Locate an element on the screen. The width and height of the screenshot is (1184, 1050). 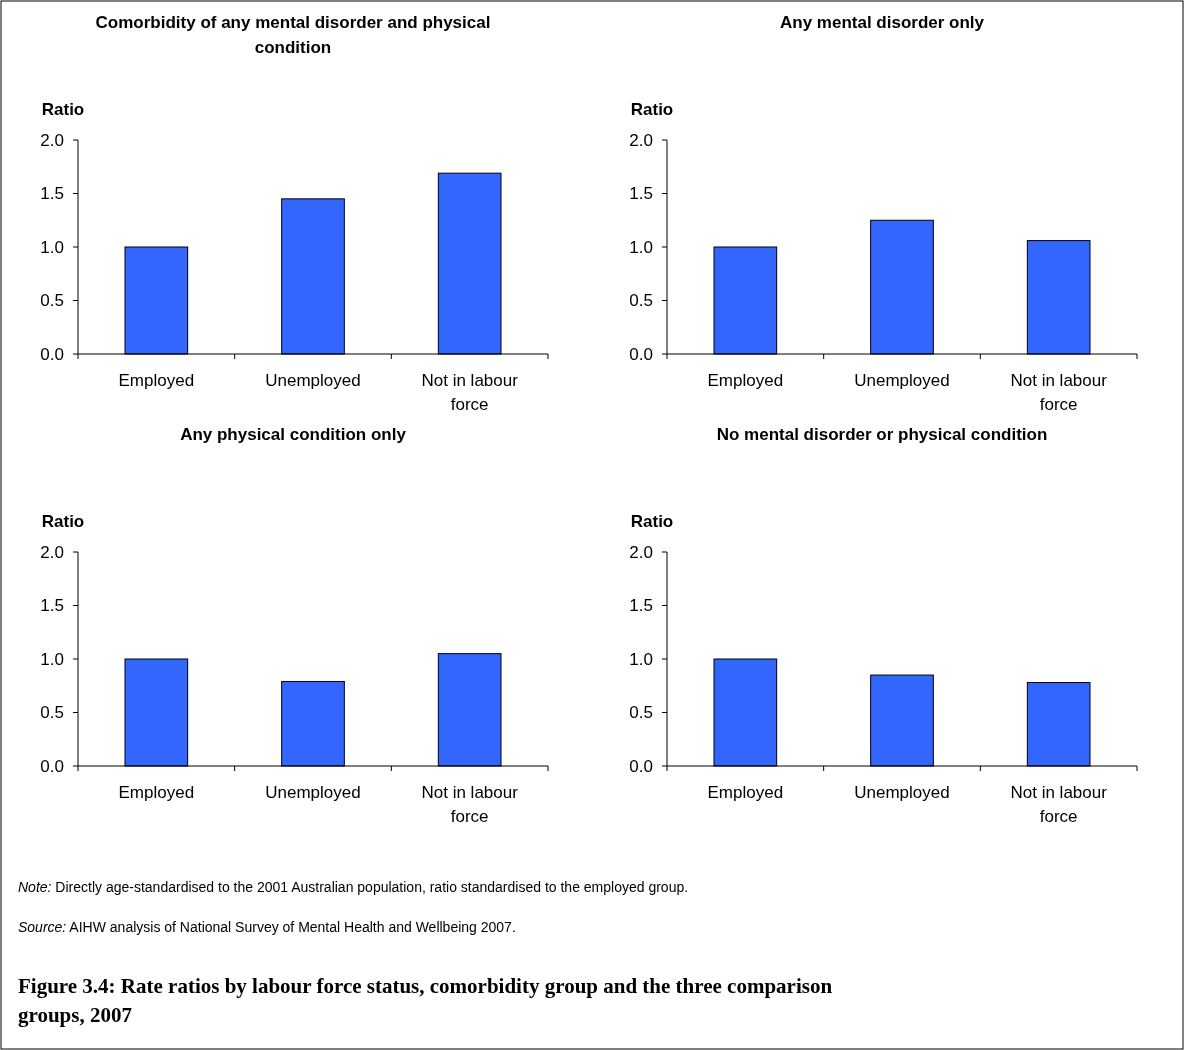
chart-title: Any mental disorder only is located at coordinates (882, 22).